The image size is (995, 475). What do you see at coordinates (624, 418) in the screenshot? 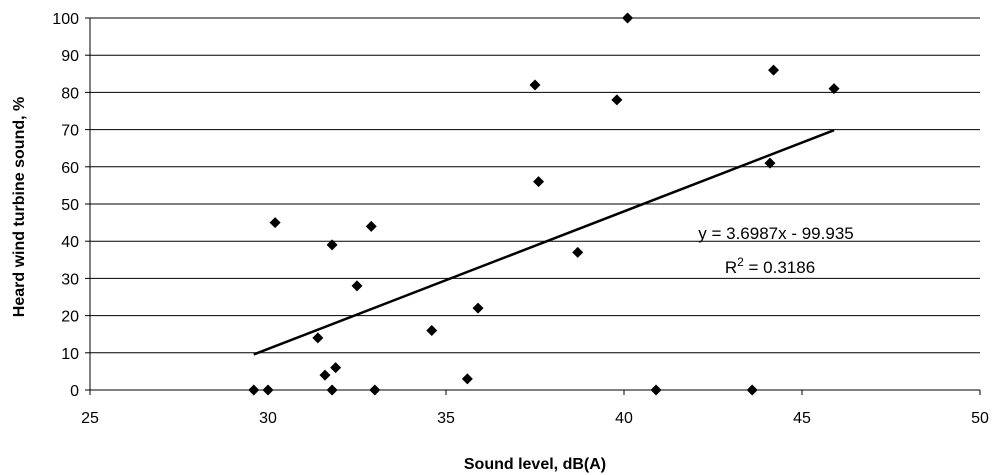
I see `x-tick-label: 40` at bounding box center [624, 418].